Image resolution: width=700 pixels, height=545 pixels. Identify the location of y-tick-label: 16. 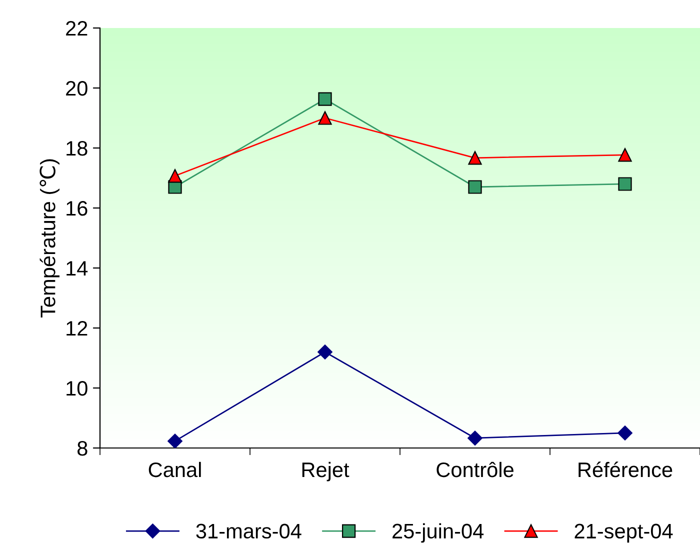
(77, 208).